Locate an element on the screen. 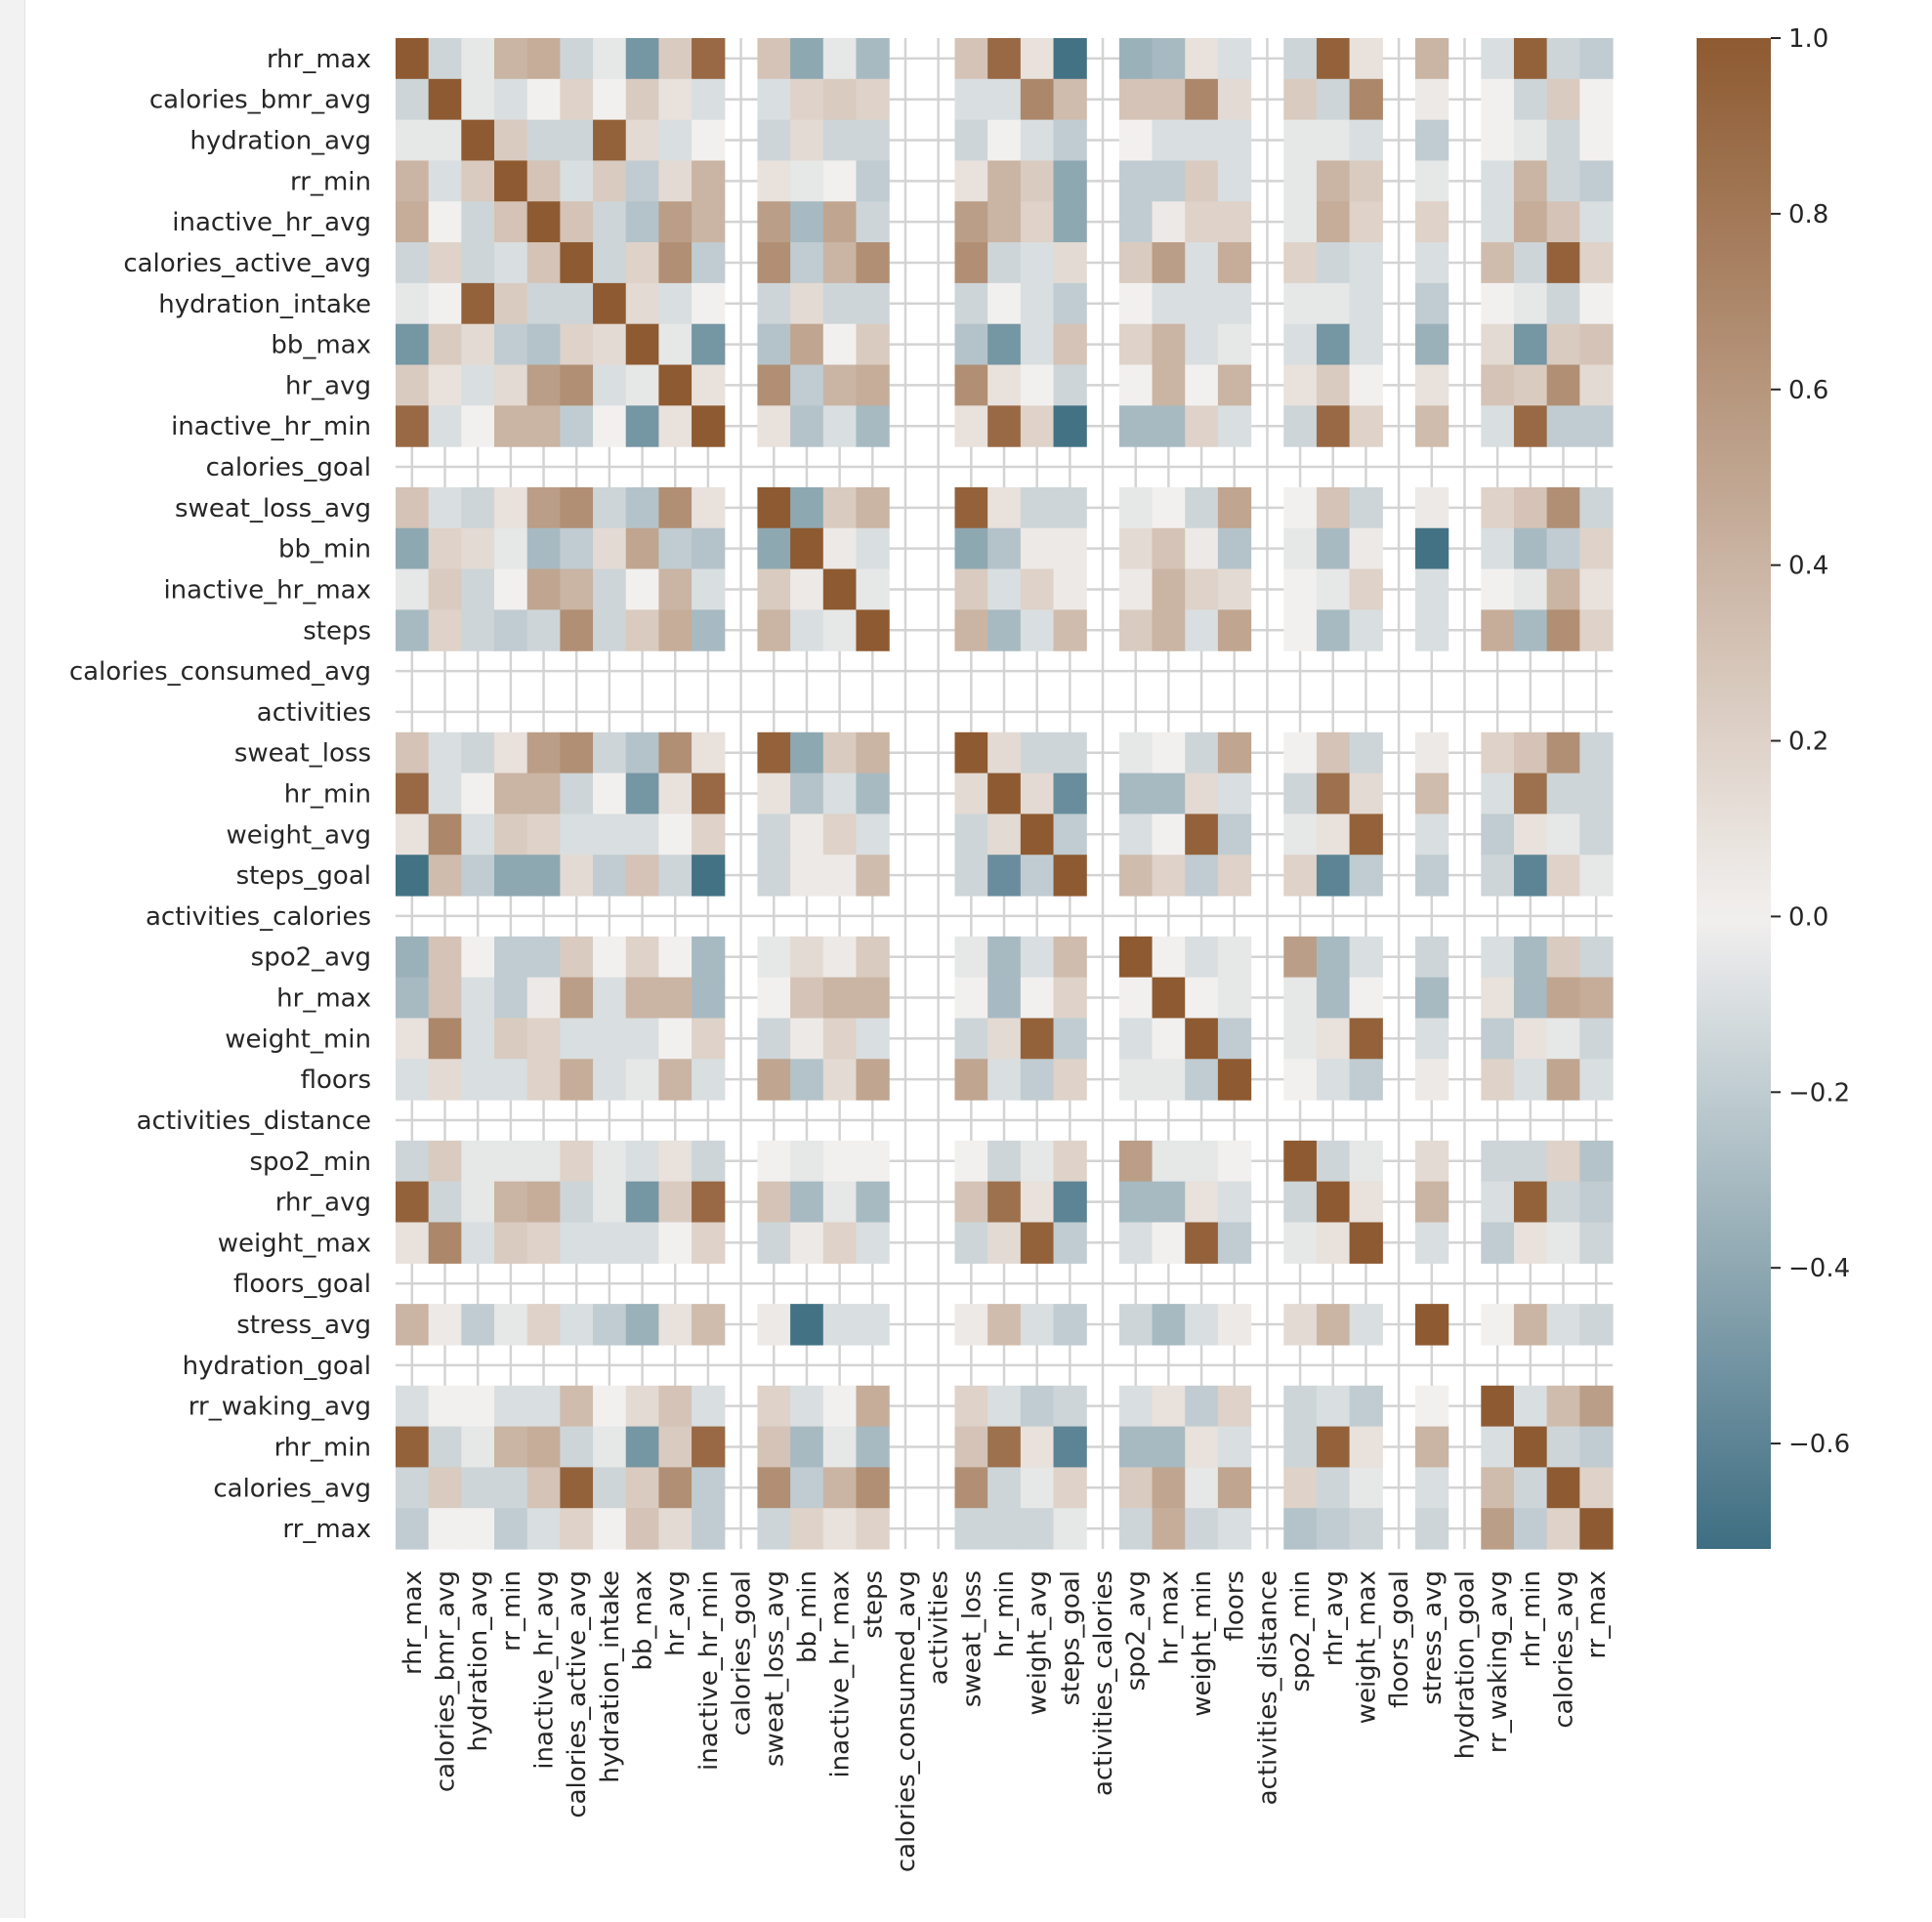  column-tick-label: calories_avg is located at coordinates (1563, 1650).